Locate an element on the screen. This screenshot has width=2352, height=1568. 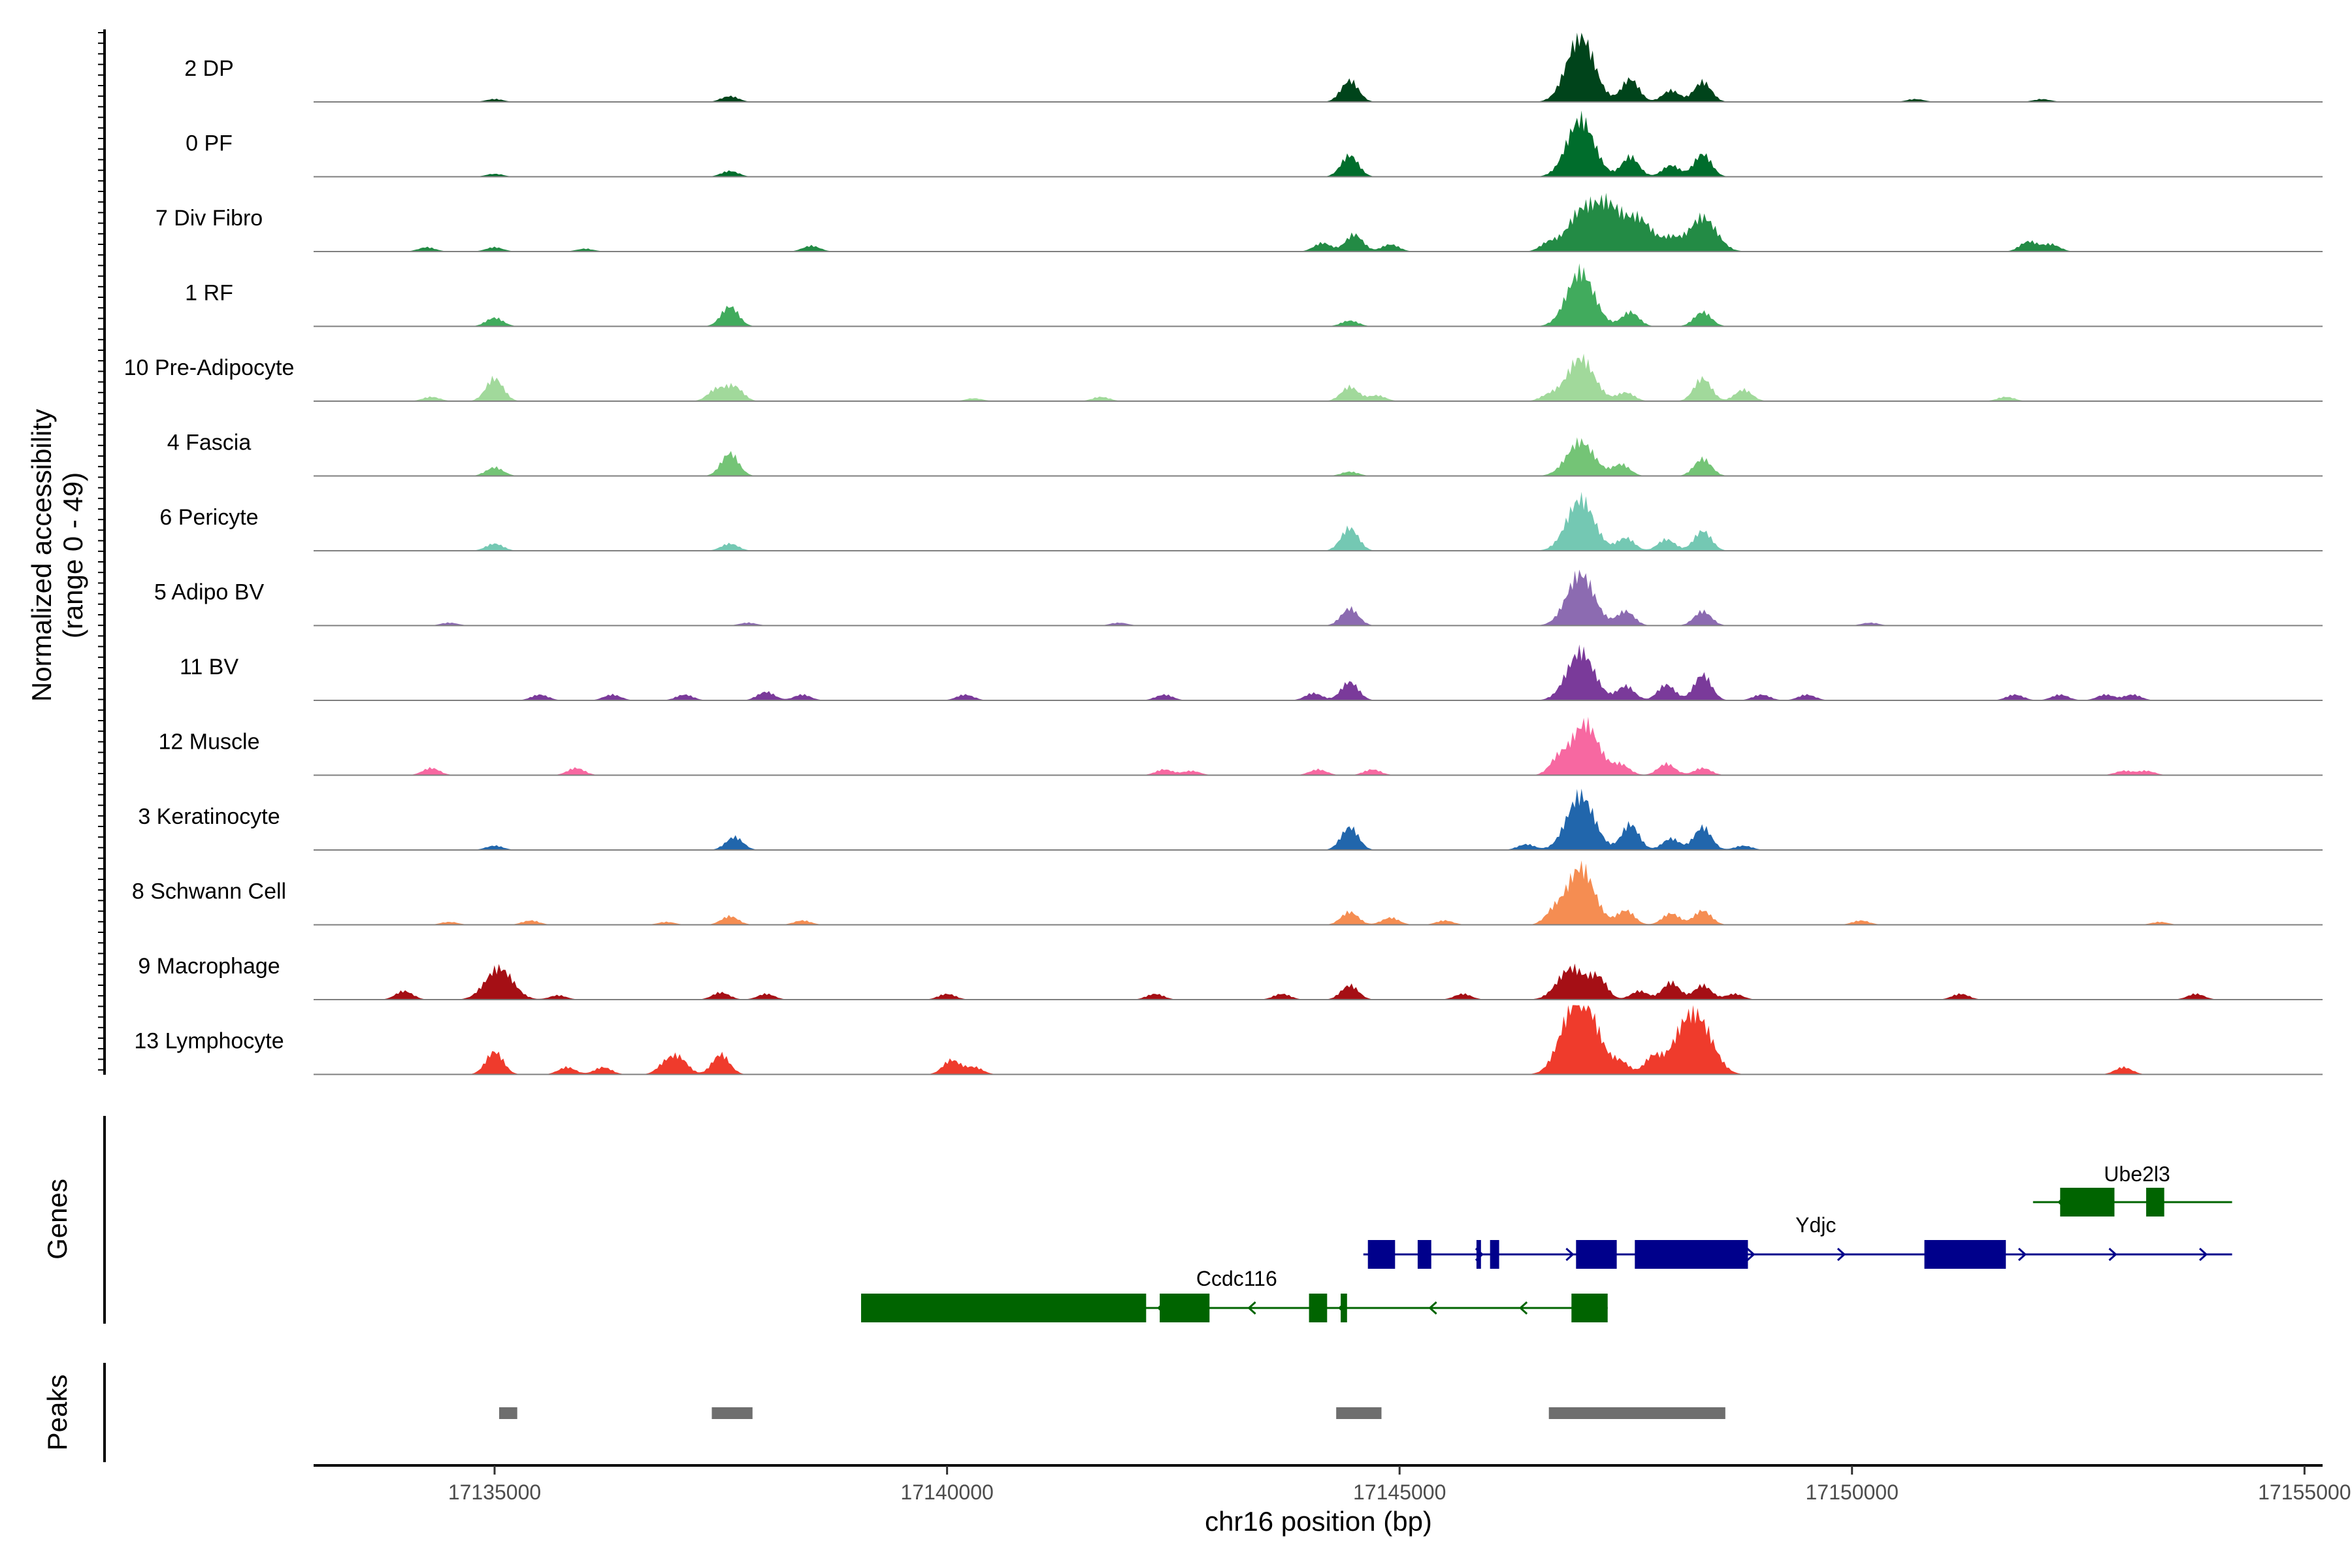
coverage-y-ticks is located at coordinates (101, 551).